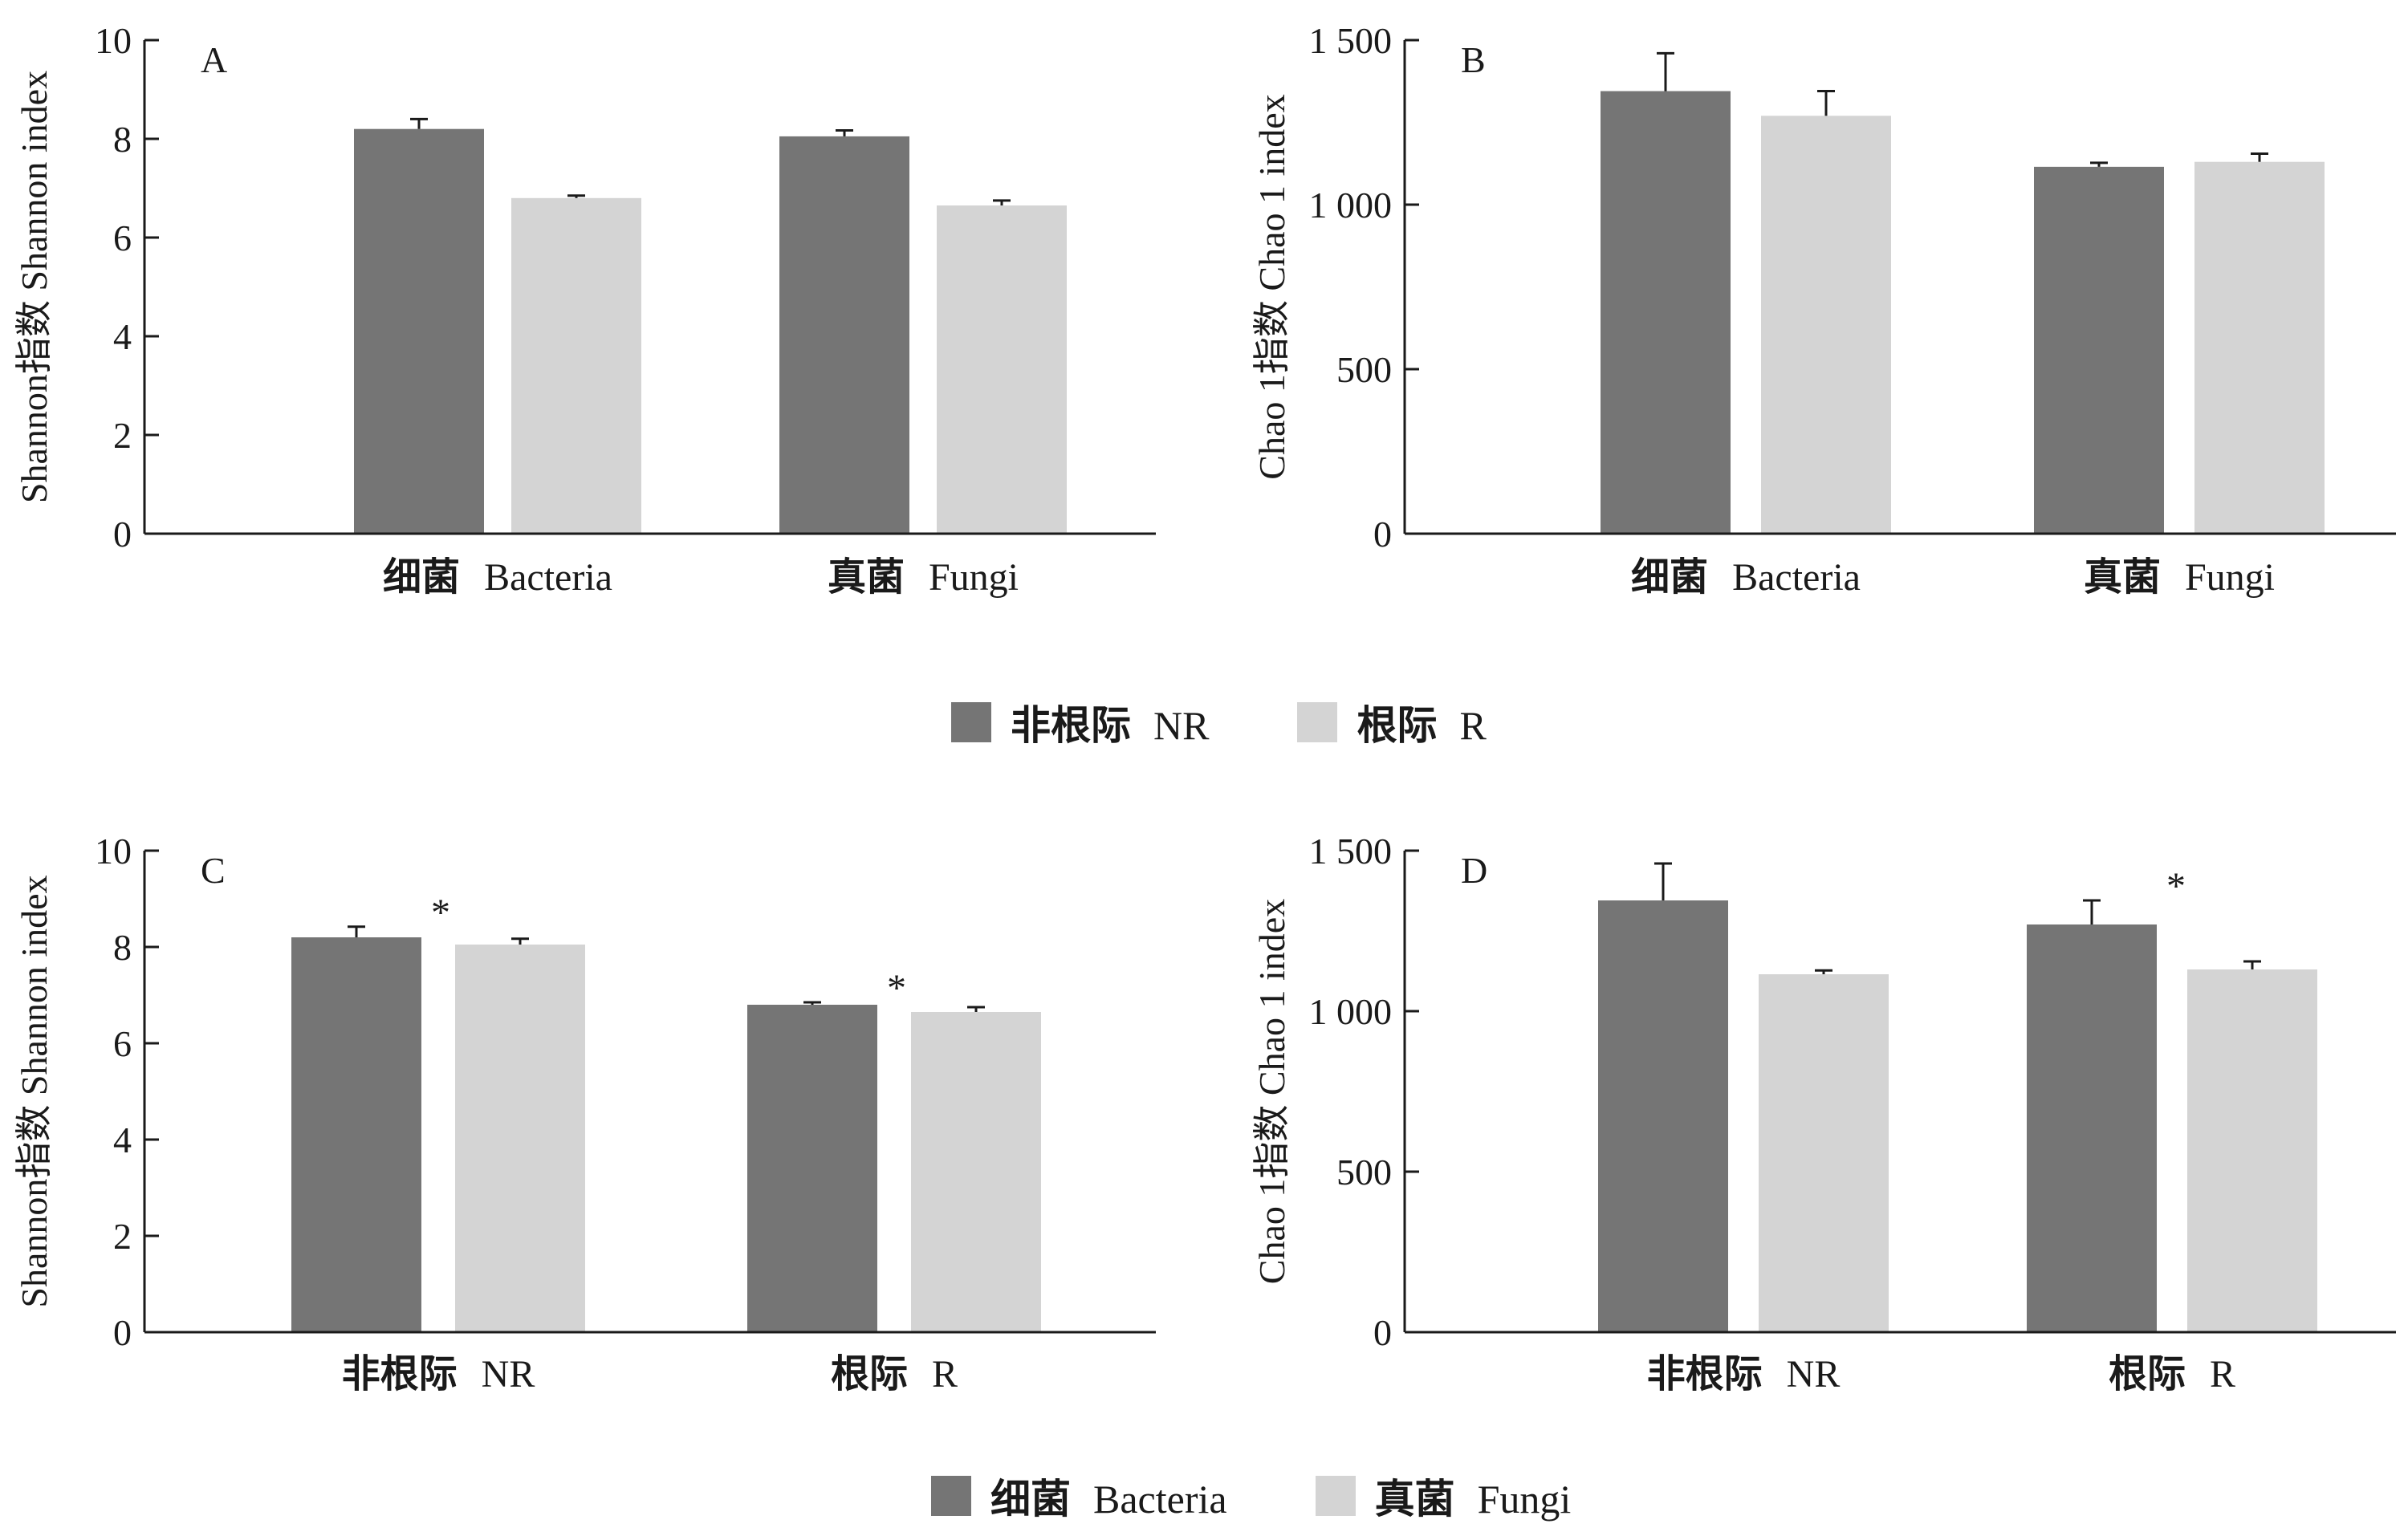 The width and height of the screenshot is (2408, 1536). I want to click on legend-item-fungi: 真菌 Fungi, so click(1443, 1496).